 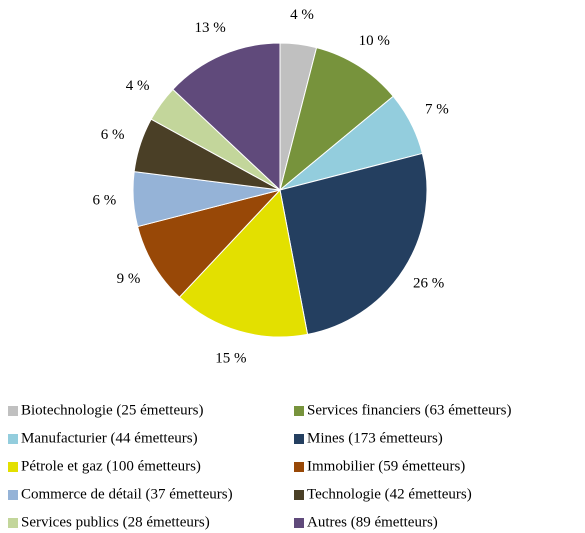 I want to click on legend-label: Commerce de détail (37 émetteurs), so click(x=127, y=494).